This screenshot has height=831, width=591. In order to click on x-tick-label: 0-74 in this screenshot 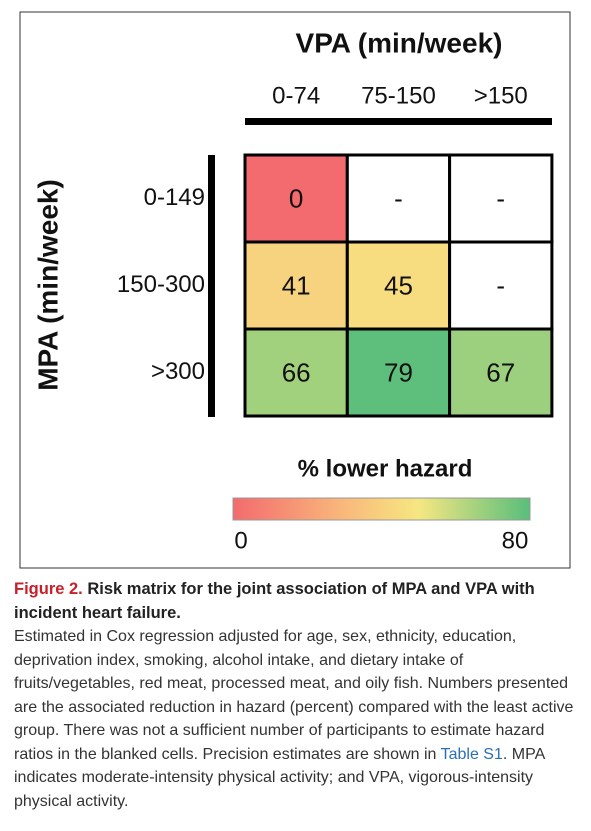, I will do `click(296, 95)`.